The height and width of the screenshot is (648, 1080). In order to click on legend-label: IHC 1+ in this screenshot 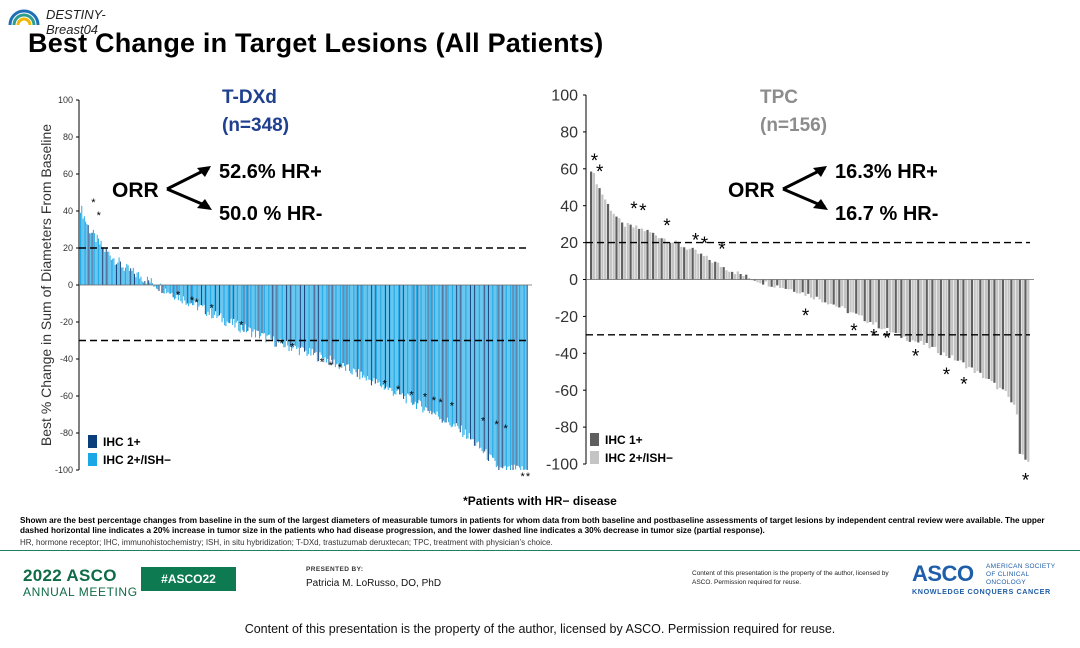, I will do `click(122, 442)`.